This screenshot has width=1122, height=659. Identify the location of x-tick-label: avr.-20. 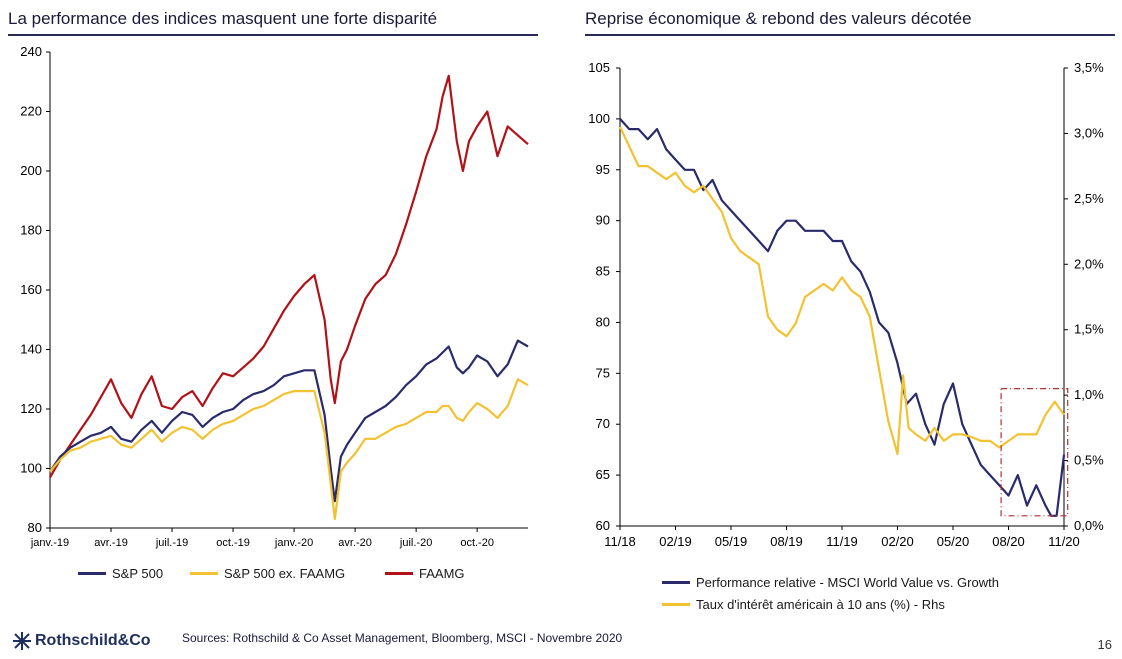
(355, 543).